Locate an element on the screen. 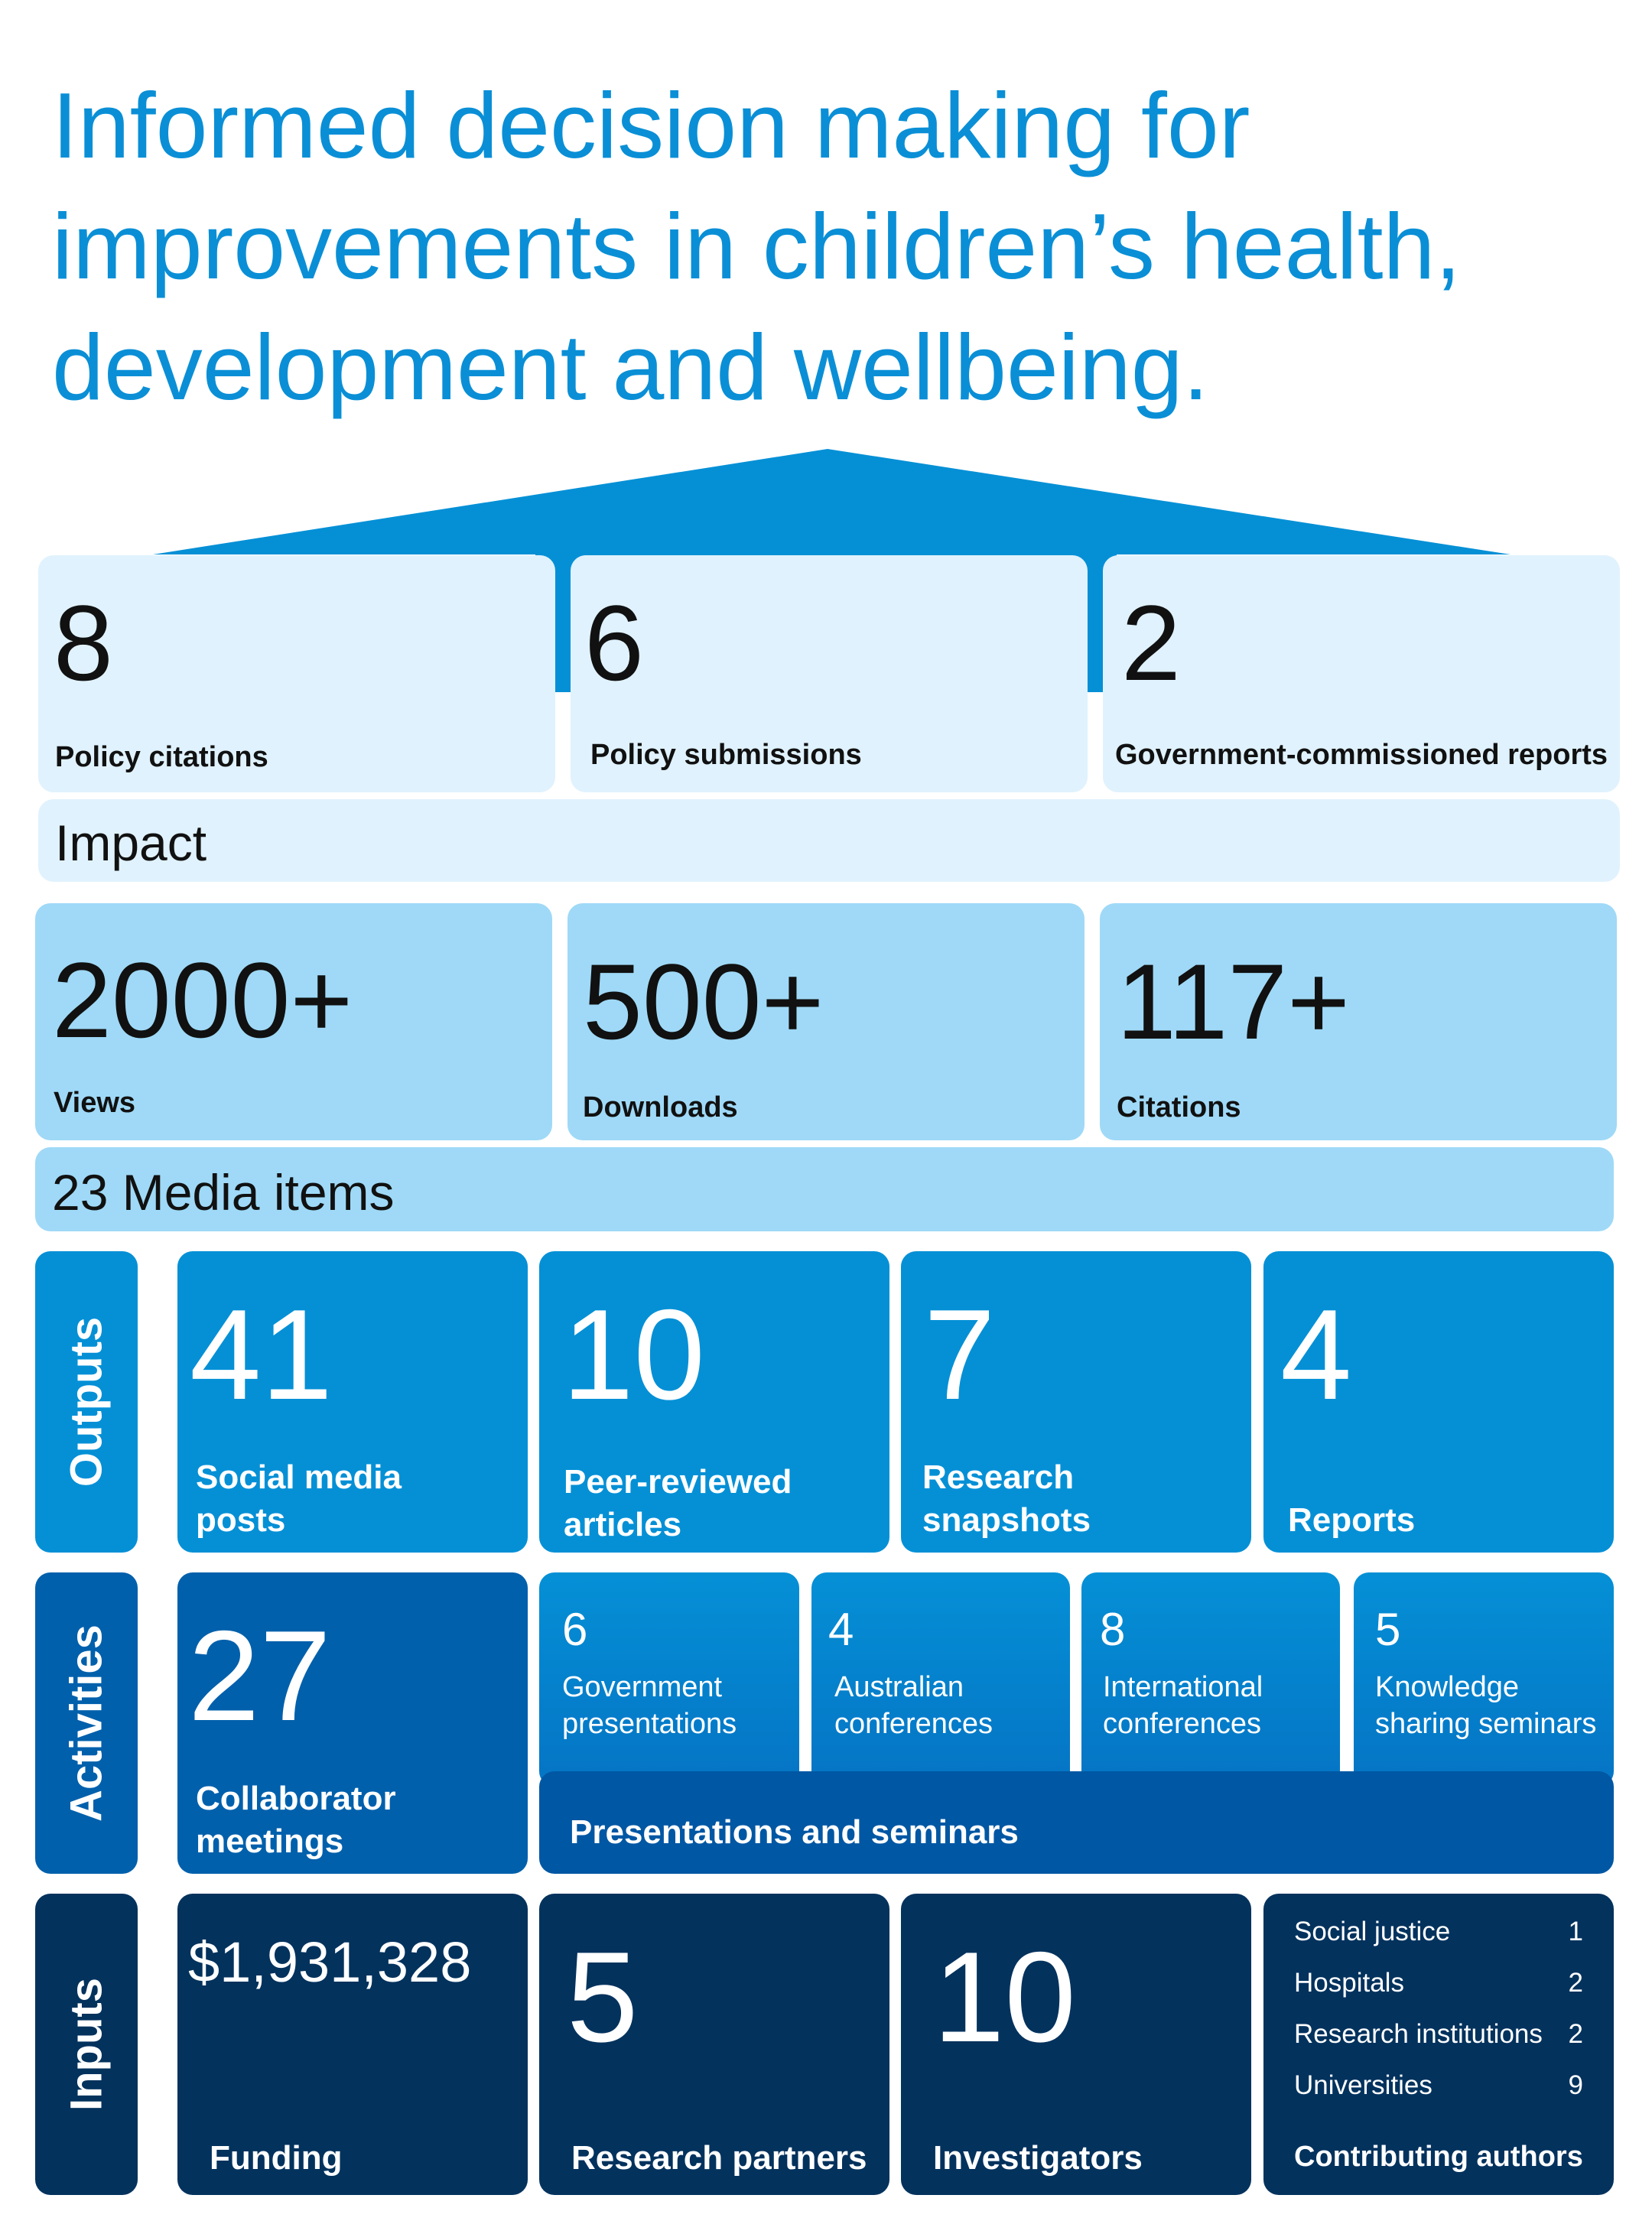 This screenshot has width=1652, height=2234. input-value: $1,931,328 is located at coordinates (330, 1962).